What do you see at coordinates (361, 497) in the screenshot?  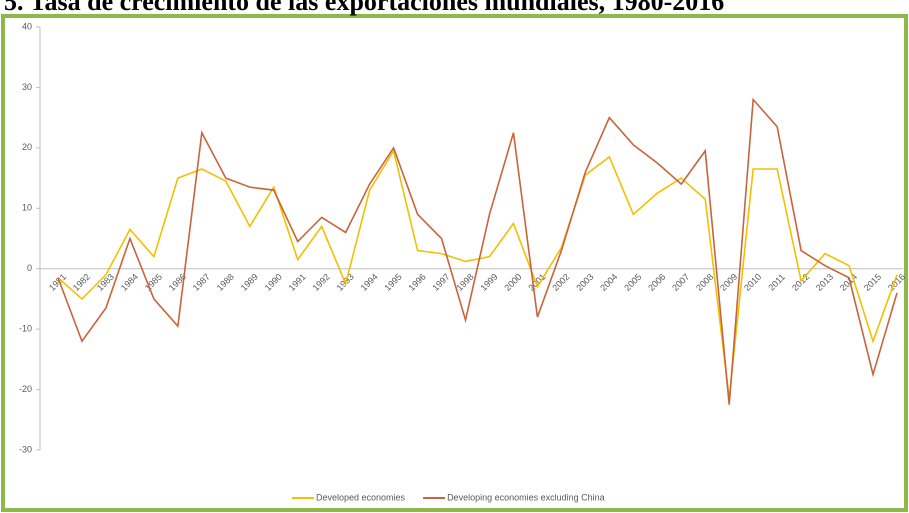 I see `legend-label: Developed economies` at bounding box center [361, 497].